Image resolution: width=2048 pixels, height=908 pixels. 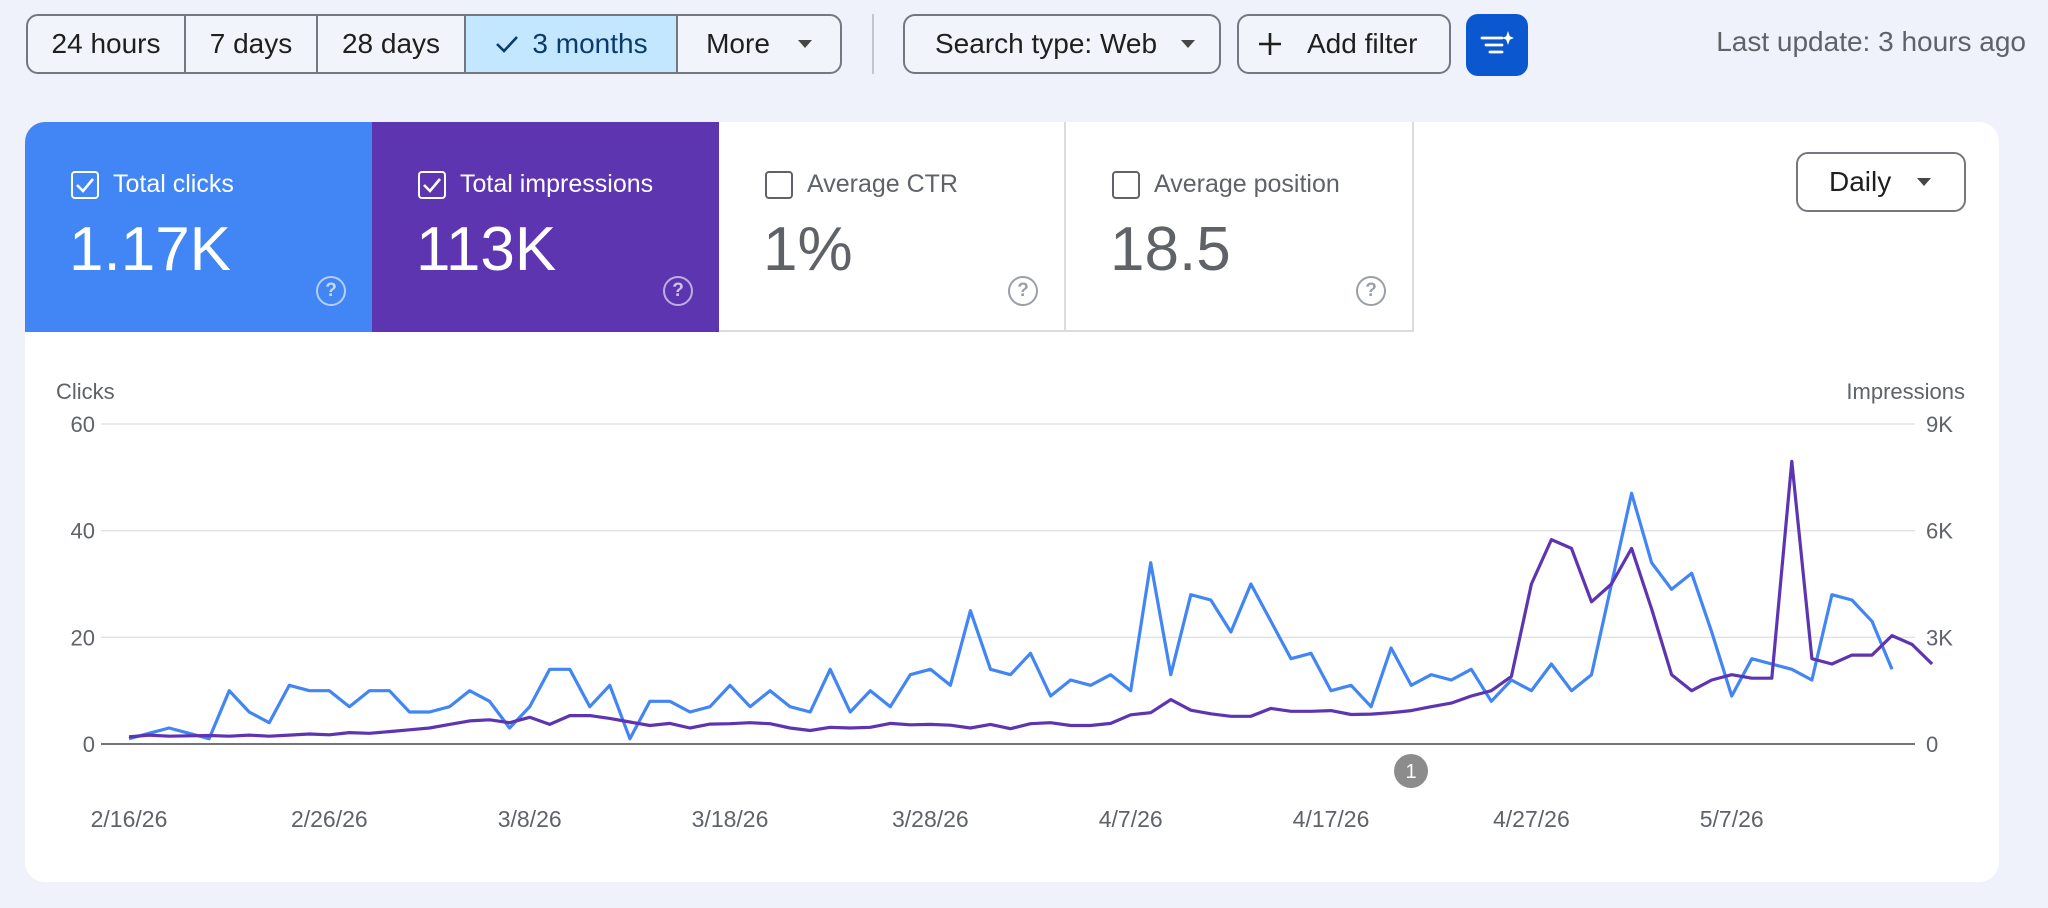 What do you see at coordinates (1240, 227) in the screenshot?
I see `metric-average-position: Average position 18.5 ?` at bounding box center [1240, 227].